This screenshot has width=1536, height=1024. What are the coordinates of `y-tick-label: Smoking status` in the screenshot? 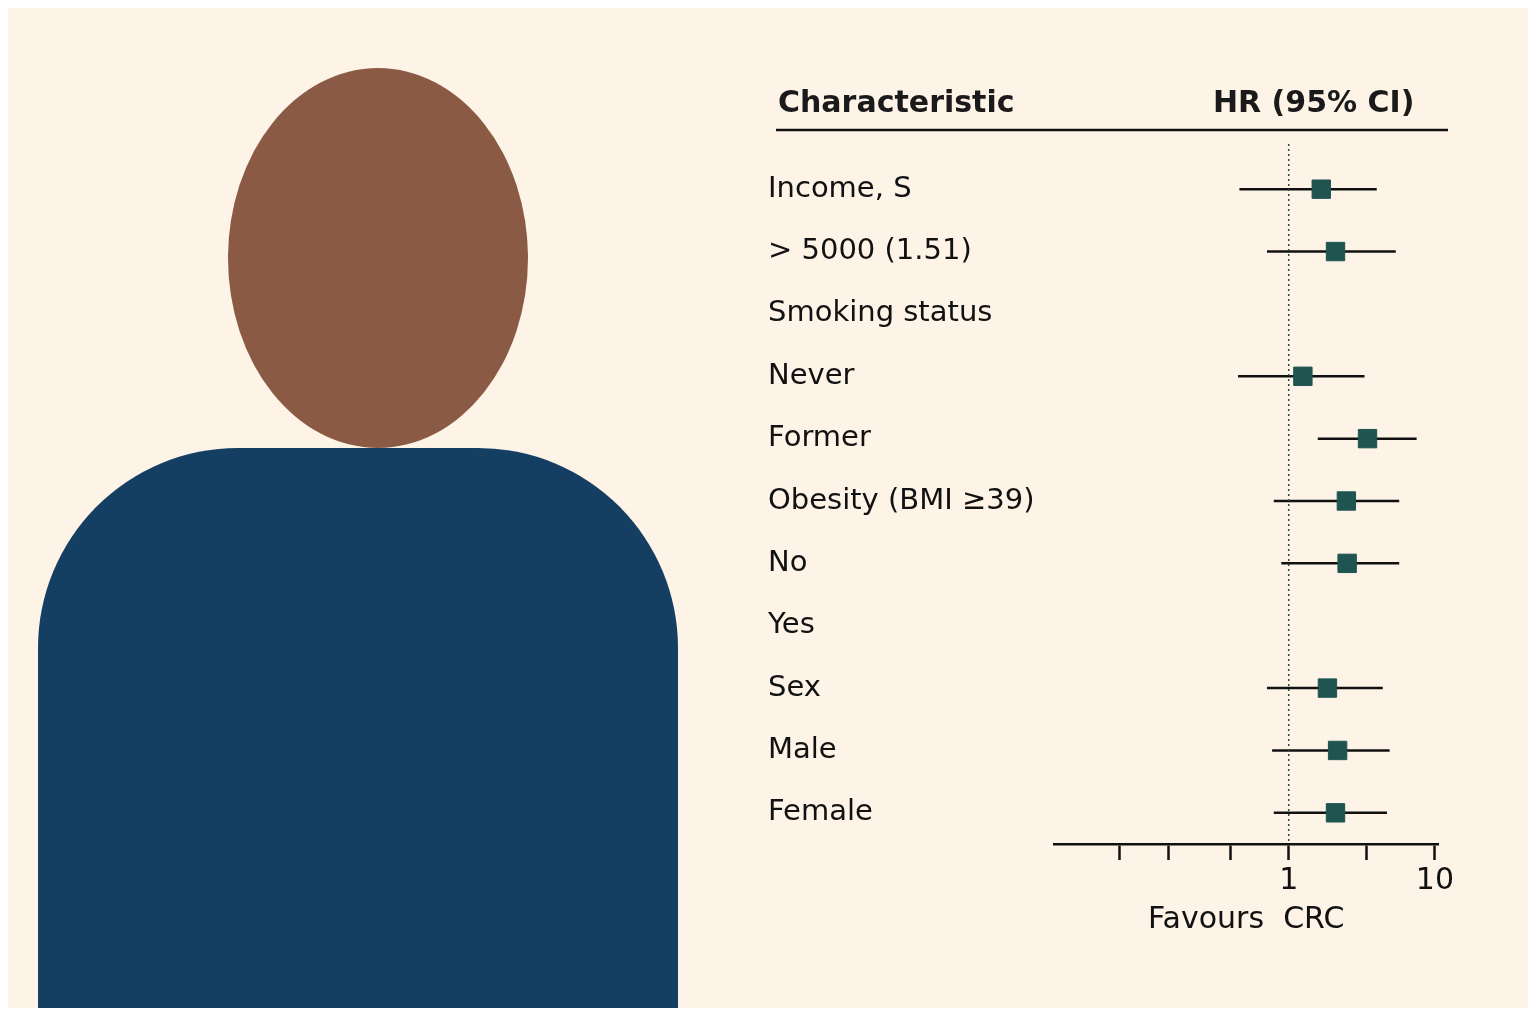 It's located at (880, 311).